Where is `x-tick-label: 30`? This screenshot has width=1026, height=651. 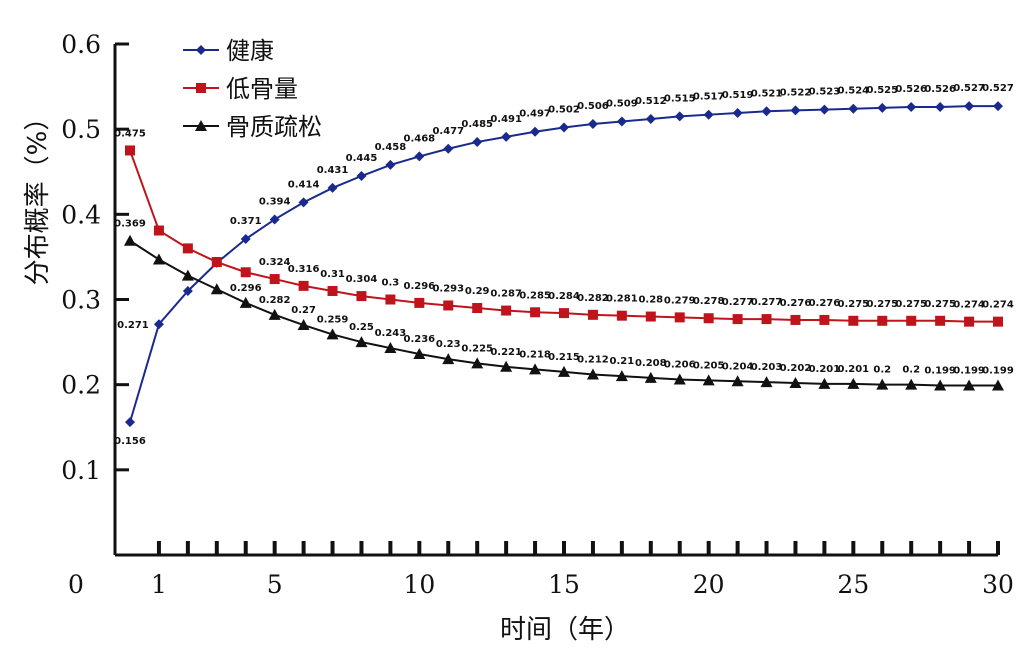
x-tick-label: 30 is located at coordinates (998, 584).